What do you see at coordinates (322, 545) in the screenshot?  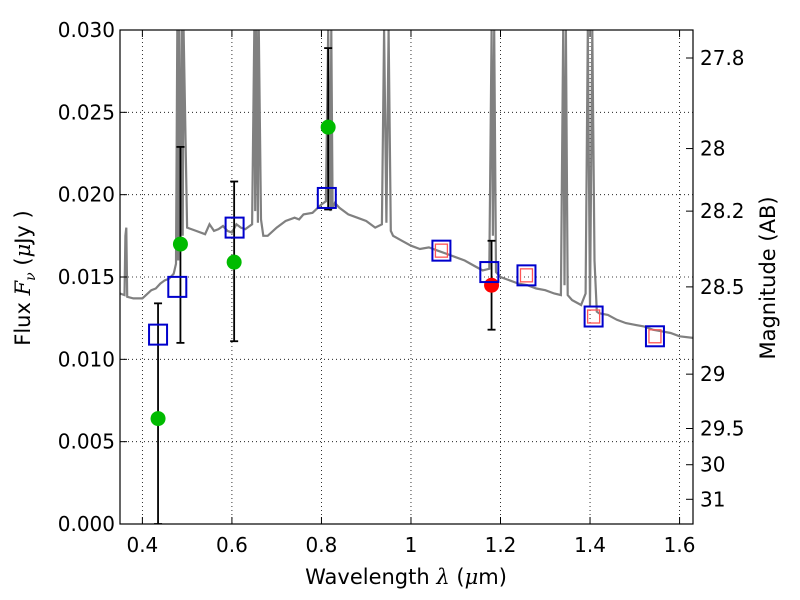 I see `x-tick-label-2: 0.8` at bounding box center [322, 545].